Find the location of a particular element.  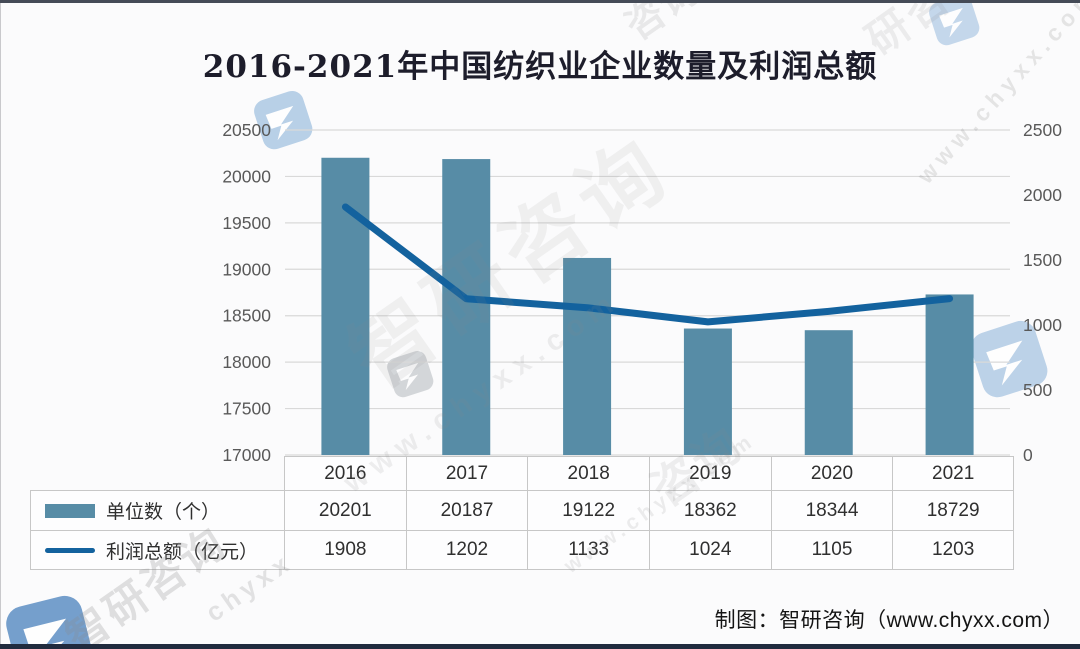

table-value-cell: 18362 is located at coordinates (709, 510).